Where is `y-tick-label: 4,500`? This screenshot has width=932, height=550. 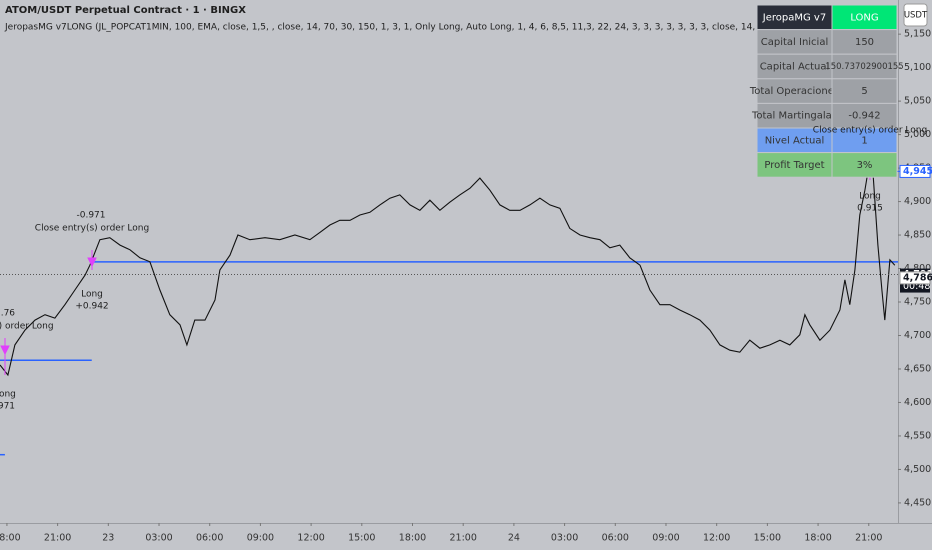
y-tick-label: 4,500 is located at coordinates (917, 469).